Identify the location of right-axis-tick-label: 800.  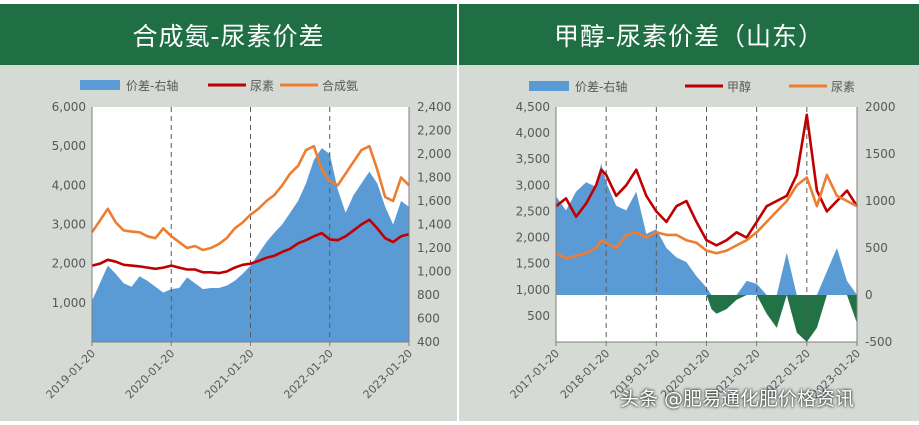
(428, 295).